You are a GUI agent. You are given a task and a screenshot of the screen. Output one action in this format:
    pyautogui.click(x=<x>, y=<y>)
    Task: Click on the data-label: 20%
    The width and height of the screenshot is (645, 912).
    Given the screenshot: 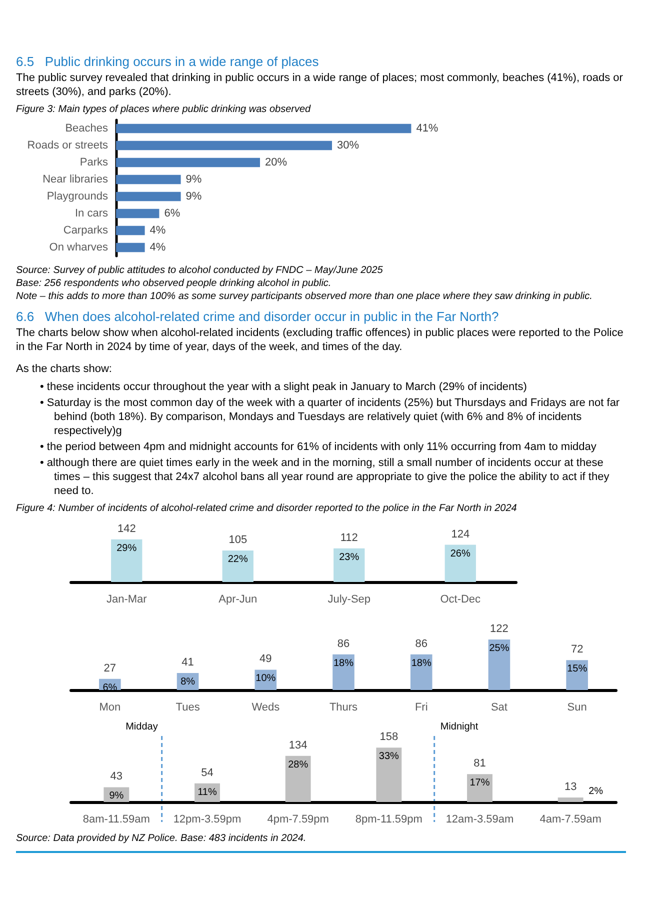 What is the action you would take?
    pyautogui.click(x=276, y=162)
    